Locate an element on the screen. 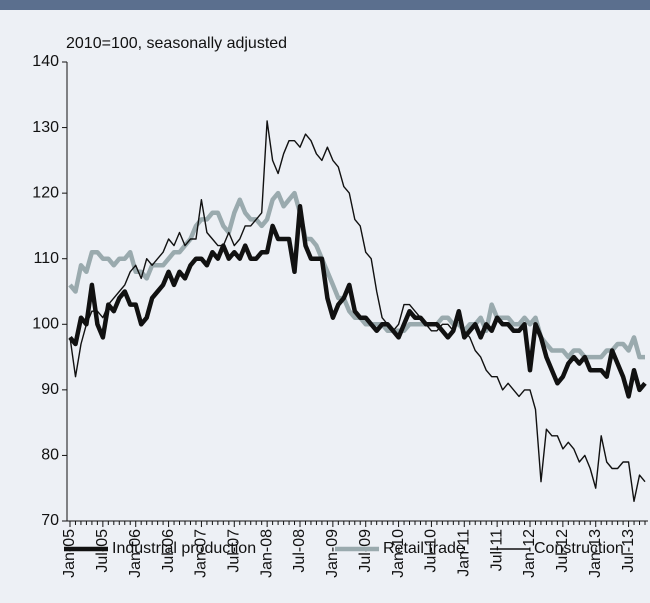  x-tick-label: Jul-13 is located at coordinates (628, 551).